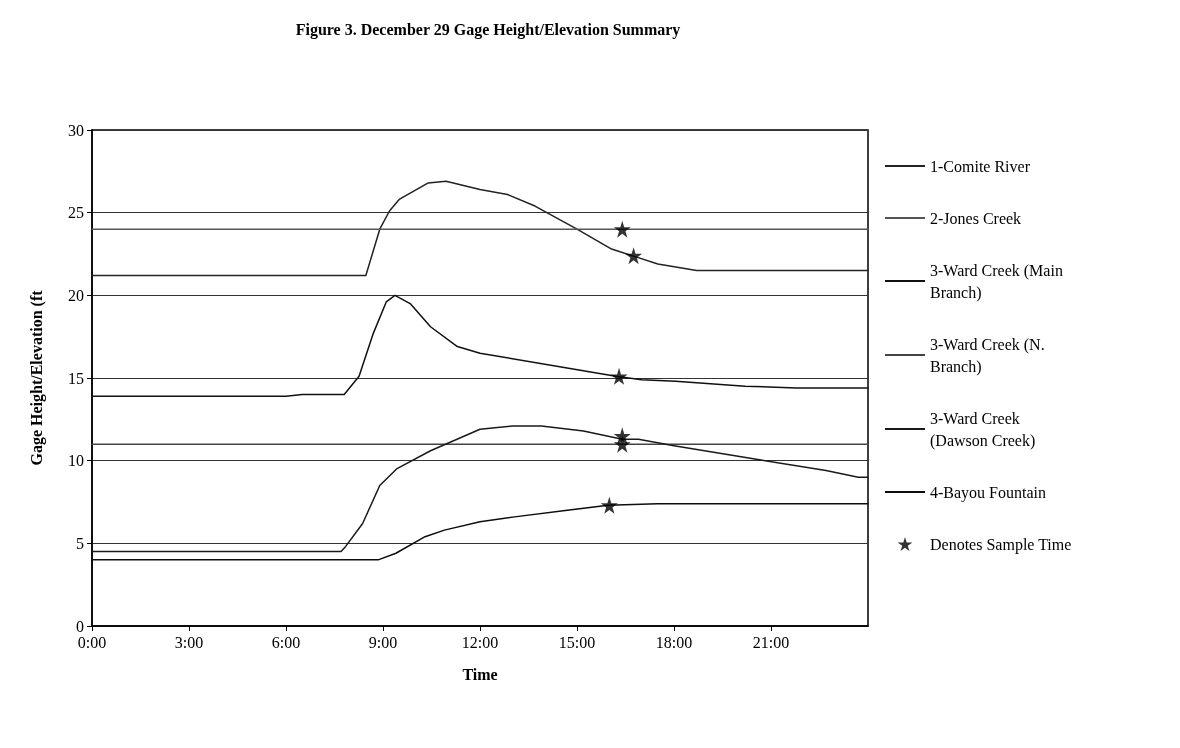 This screenshot has width=1180, height=748. I want to click on x-tick-label: 18:00, so click(674, 642).